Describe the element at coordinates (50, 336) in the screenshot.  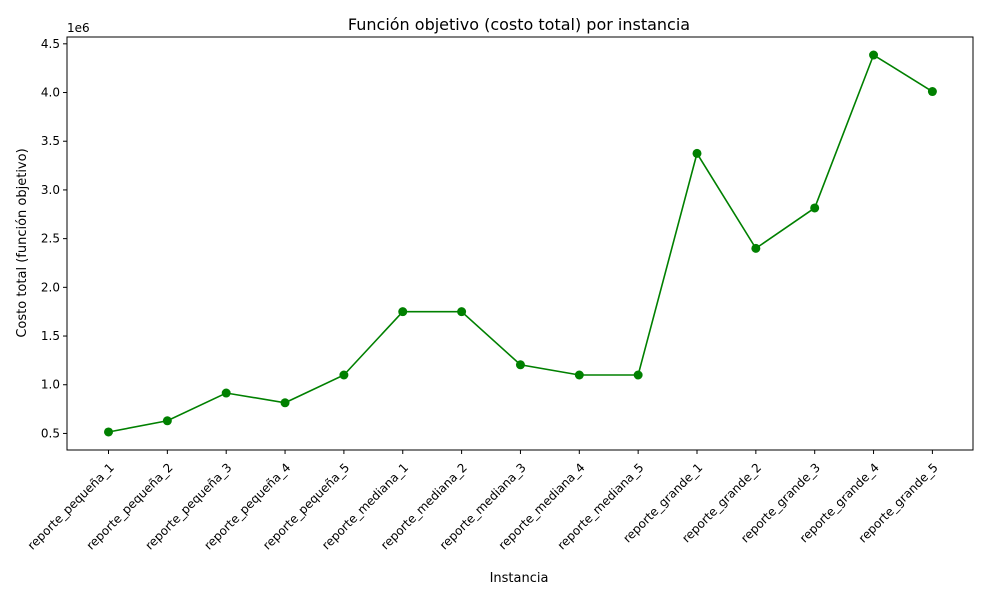
I see `y-tick-label: 1.5` at that location.